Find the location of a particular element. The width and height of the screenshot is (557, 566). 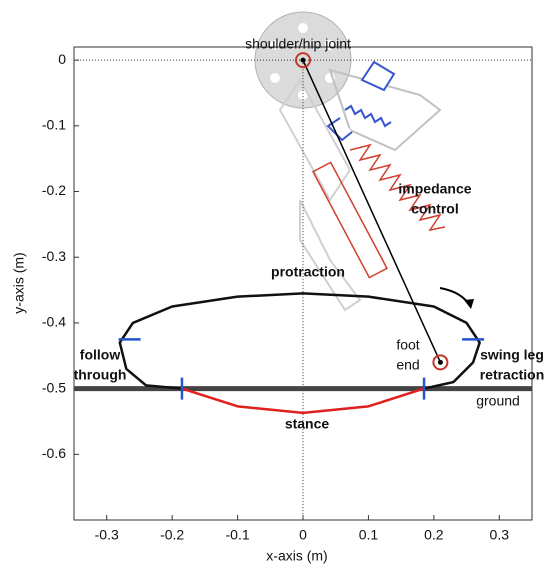

leg-line is located at coordinates (372, 211).